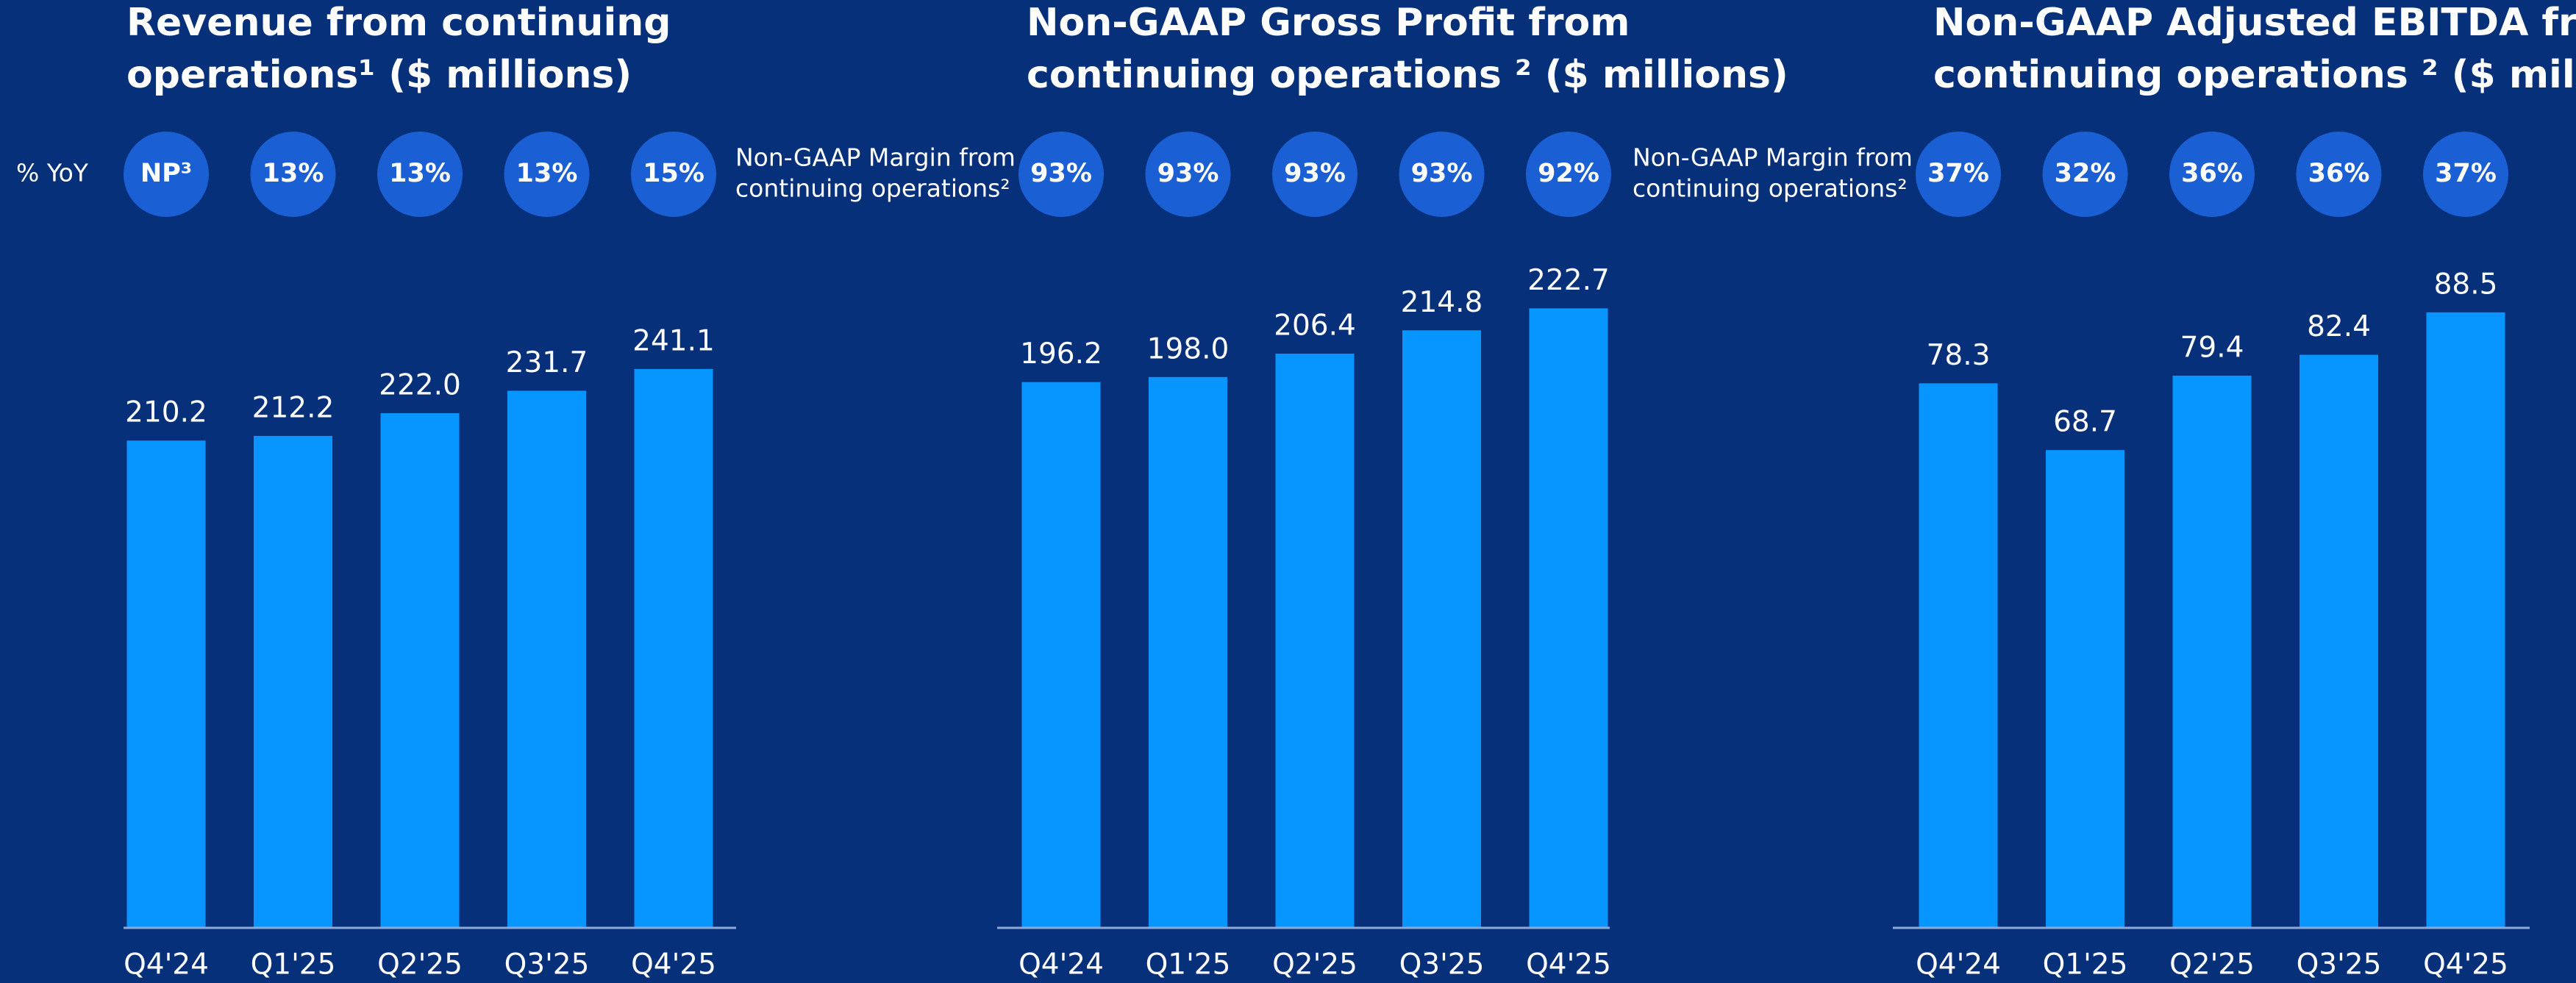 This screenshot has height=983, width=2576. Describe the element at coordinates (2212, 347) in the screenshot. I see `data-label: 79.4` at that location.